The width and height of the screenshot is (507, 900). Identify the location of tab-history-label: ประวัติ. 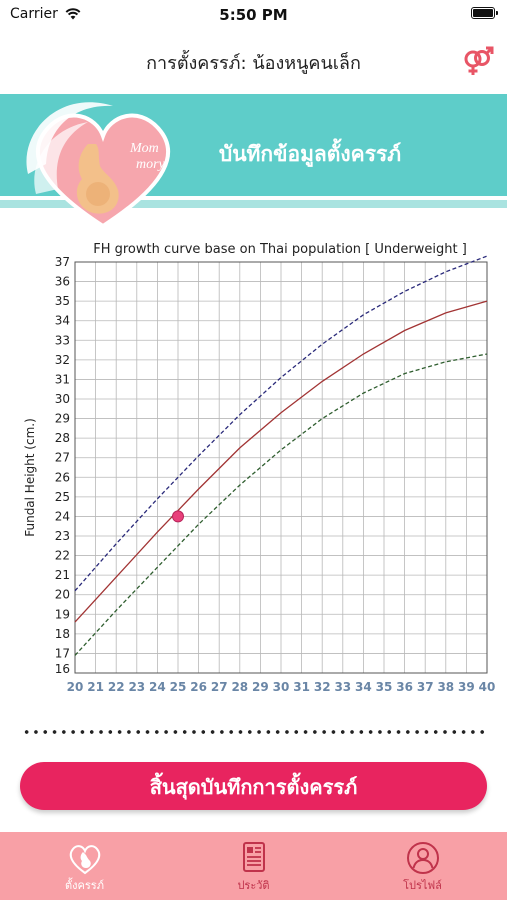
(253, 885).